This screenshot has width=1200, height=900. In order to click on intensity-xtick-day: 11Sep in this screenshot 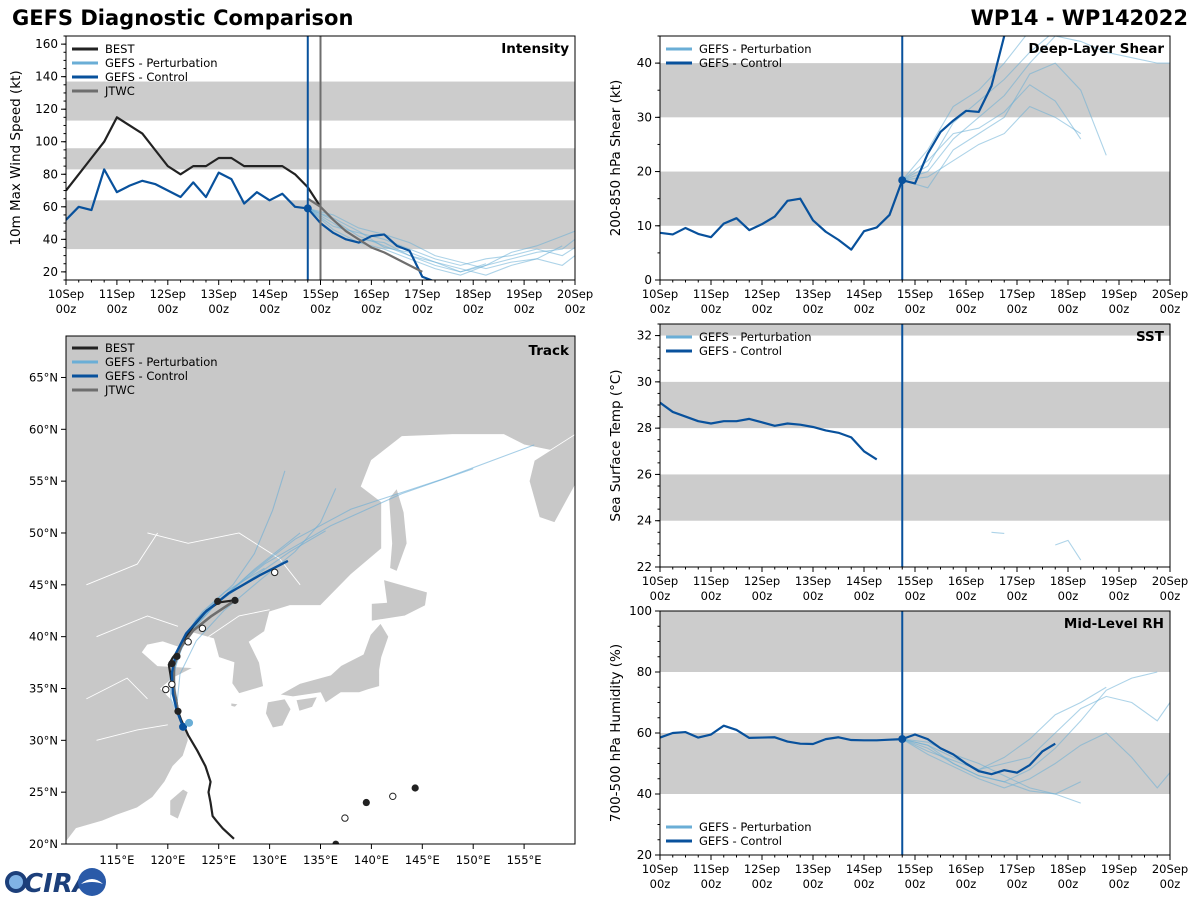, I will do `click(117, 294)`.